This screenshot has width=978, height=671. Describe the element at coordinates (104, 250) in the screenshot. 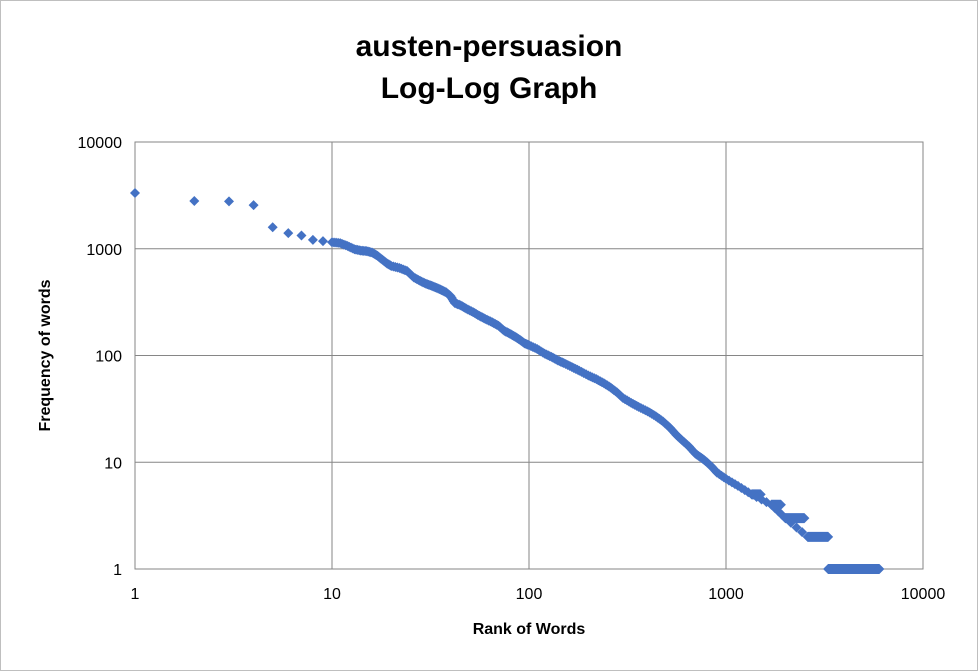

I see `y-tick-label: 1000` at that location.